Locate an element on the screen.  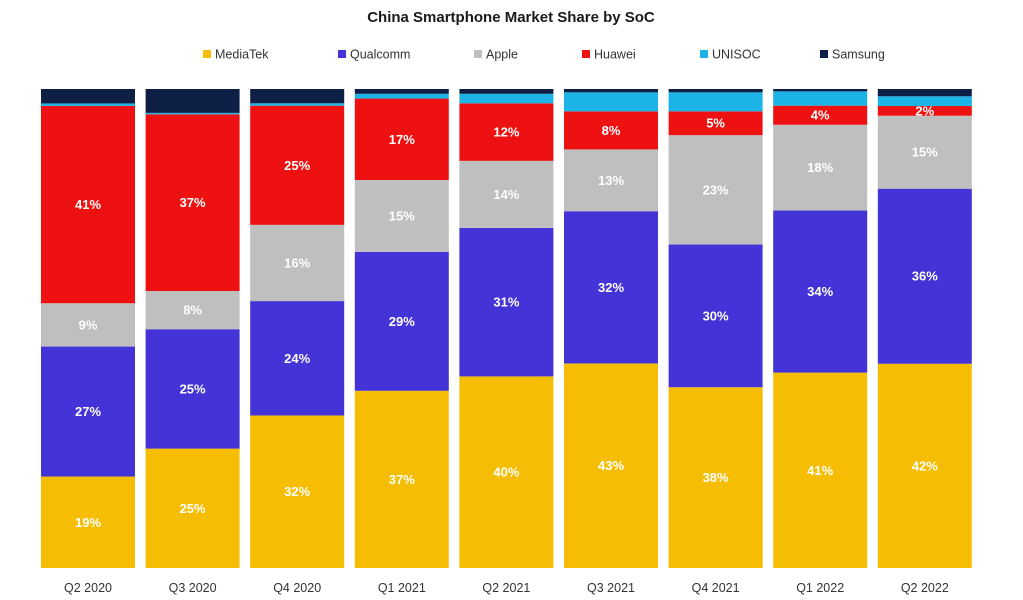
data-label-qualcomm-q2-2020: 27% is located at coordinates (88, 411).